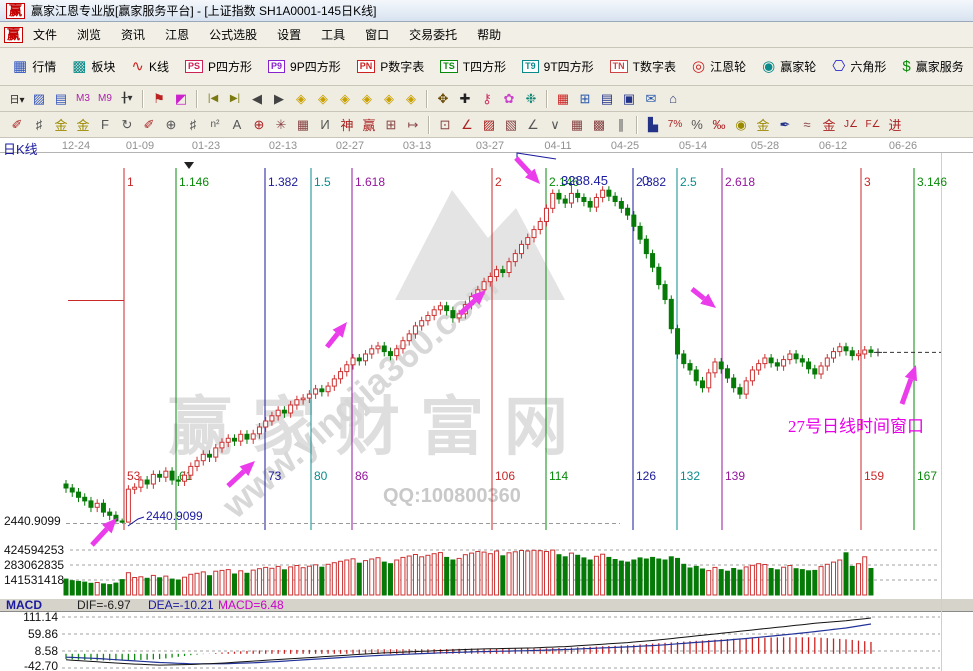 The height and width of the screenshot is (671, 973). What do you see at coordinates (39, 98) in the screenshot?
I see `screenshot-icon: ▨` at bounding box center [39, 98].